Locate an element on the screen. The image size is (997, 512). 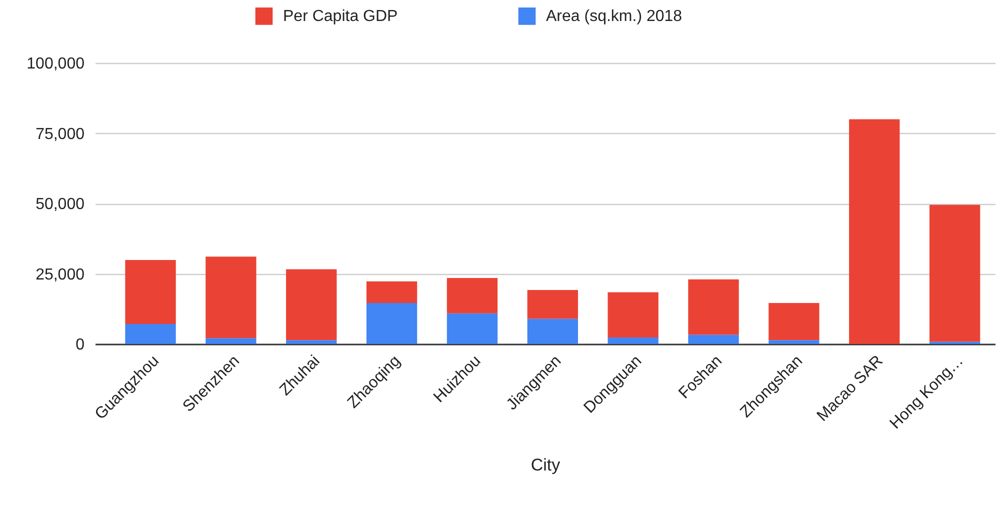
y-tick-label: 0 is located at coordinates (80, 345).